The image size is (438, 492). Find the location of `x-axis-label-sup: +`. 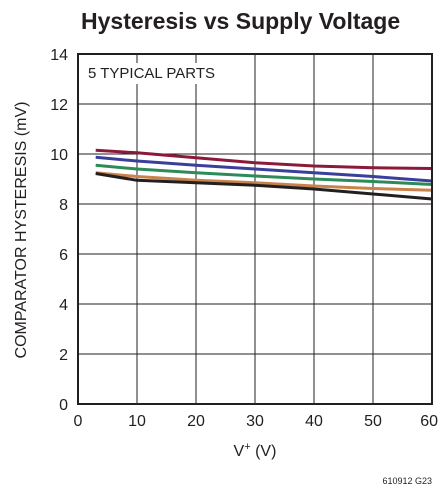

x-axis-label-sup: + is located at coordinates (247, 447).